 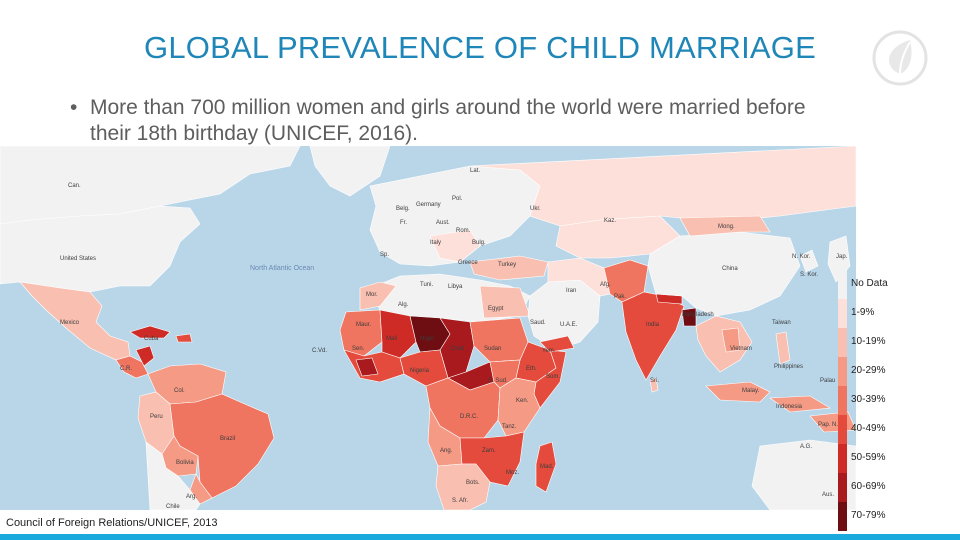 I want to click on country-east-africa, so click(x=519, y=407).